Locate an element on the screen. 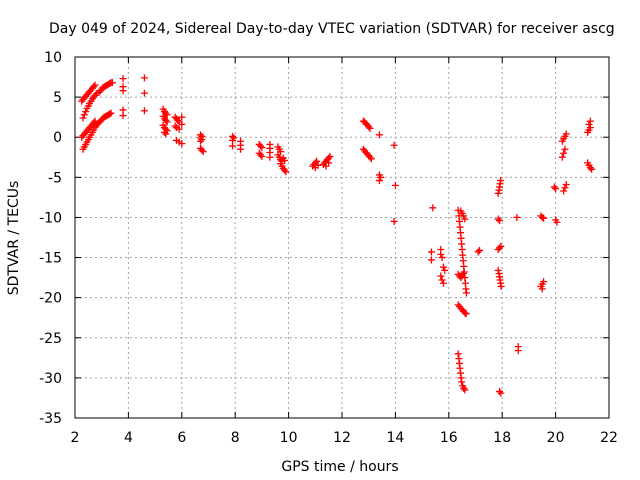  x-tick-label: 16 is located at coordinates (449, 438).